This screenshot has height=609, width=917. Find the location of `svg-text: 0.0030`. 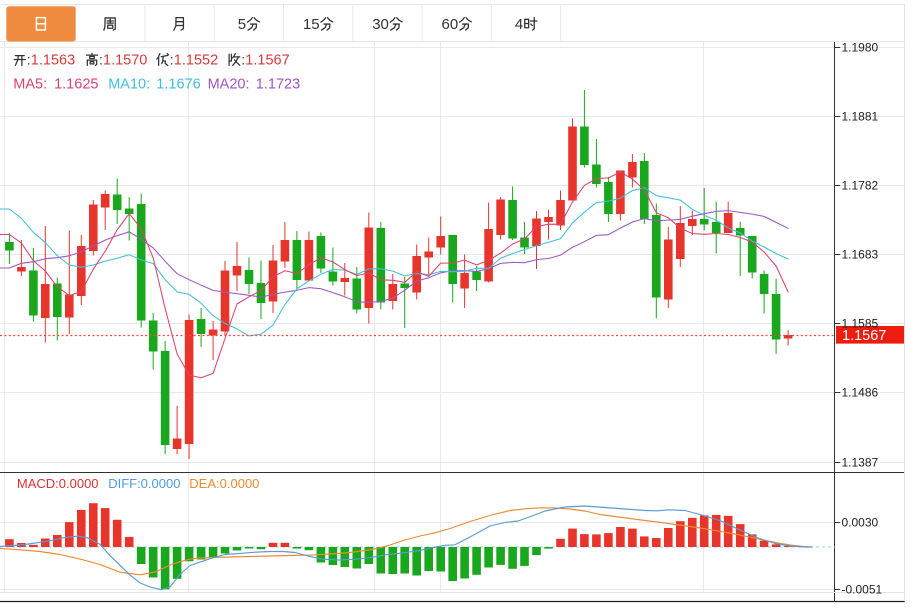

svg-text: 0.0030 is located at coordinates (860, 523).